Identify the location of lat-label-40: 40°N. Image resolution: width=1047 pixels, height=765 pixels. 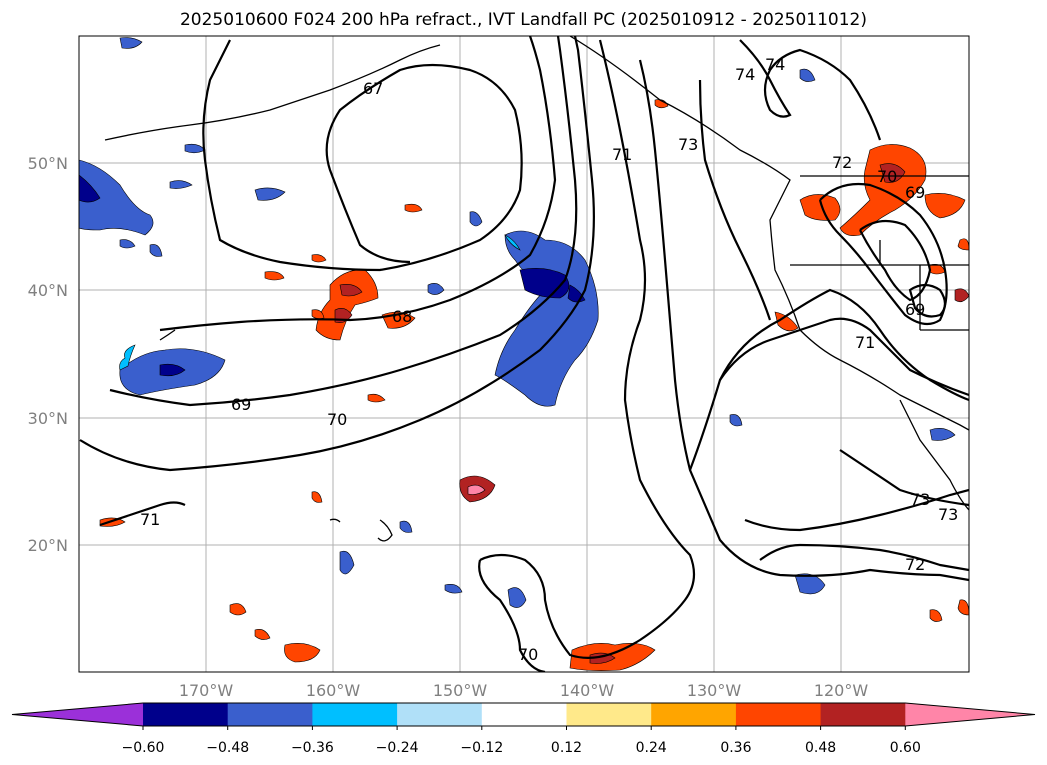
(48, 290).